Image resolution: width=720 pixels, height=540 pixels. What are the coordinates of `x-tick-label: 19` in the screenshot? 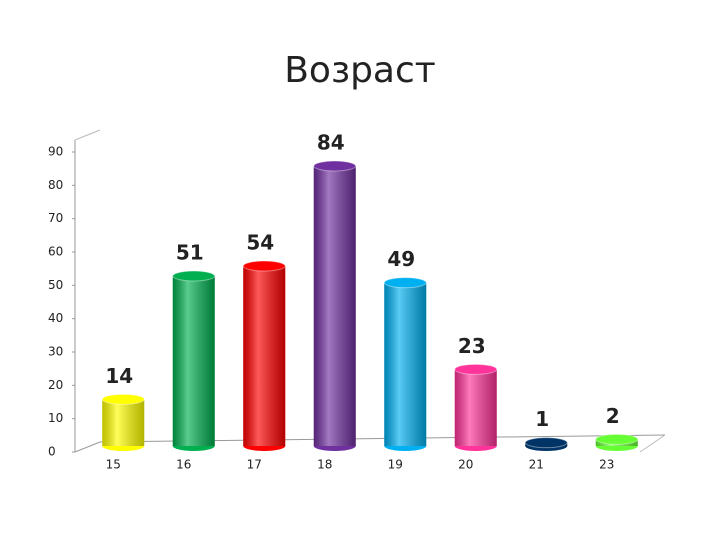 It's located at (395, 465).